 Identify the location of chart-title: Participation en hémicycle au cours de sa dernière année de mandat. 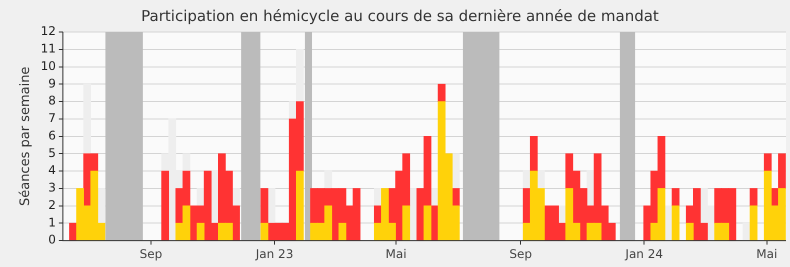
(400, 15).